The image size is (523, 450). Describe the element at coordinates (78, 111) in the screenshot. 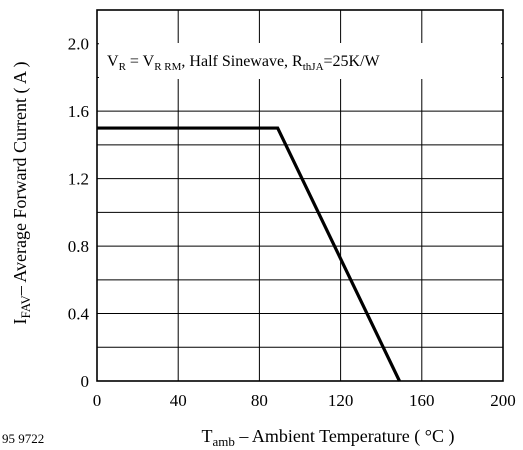

I see `y-tick-label: 1.6` at that location.